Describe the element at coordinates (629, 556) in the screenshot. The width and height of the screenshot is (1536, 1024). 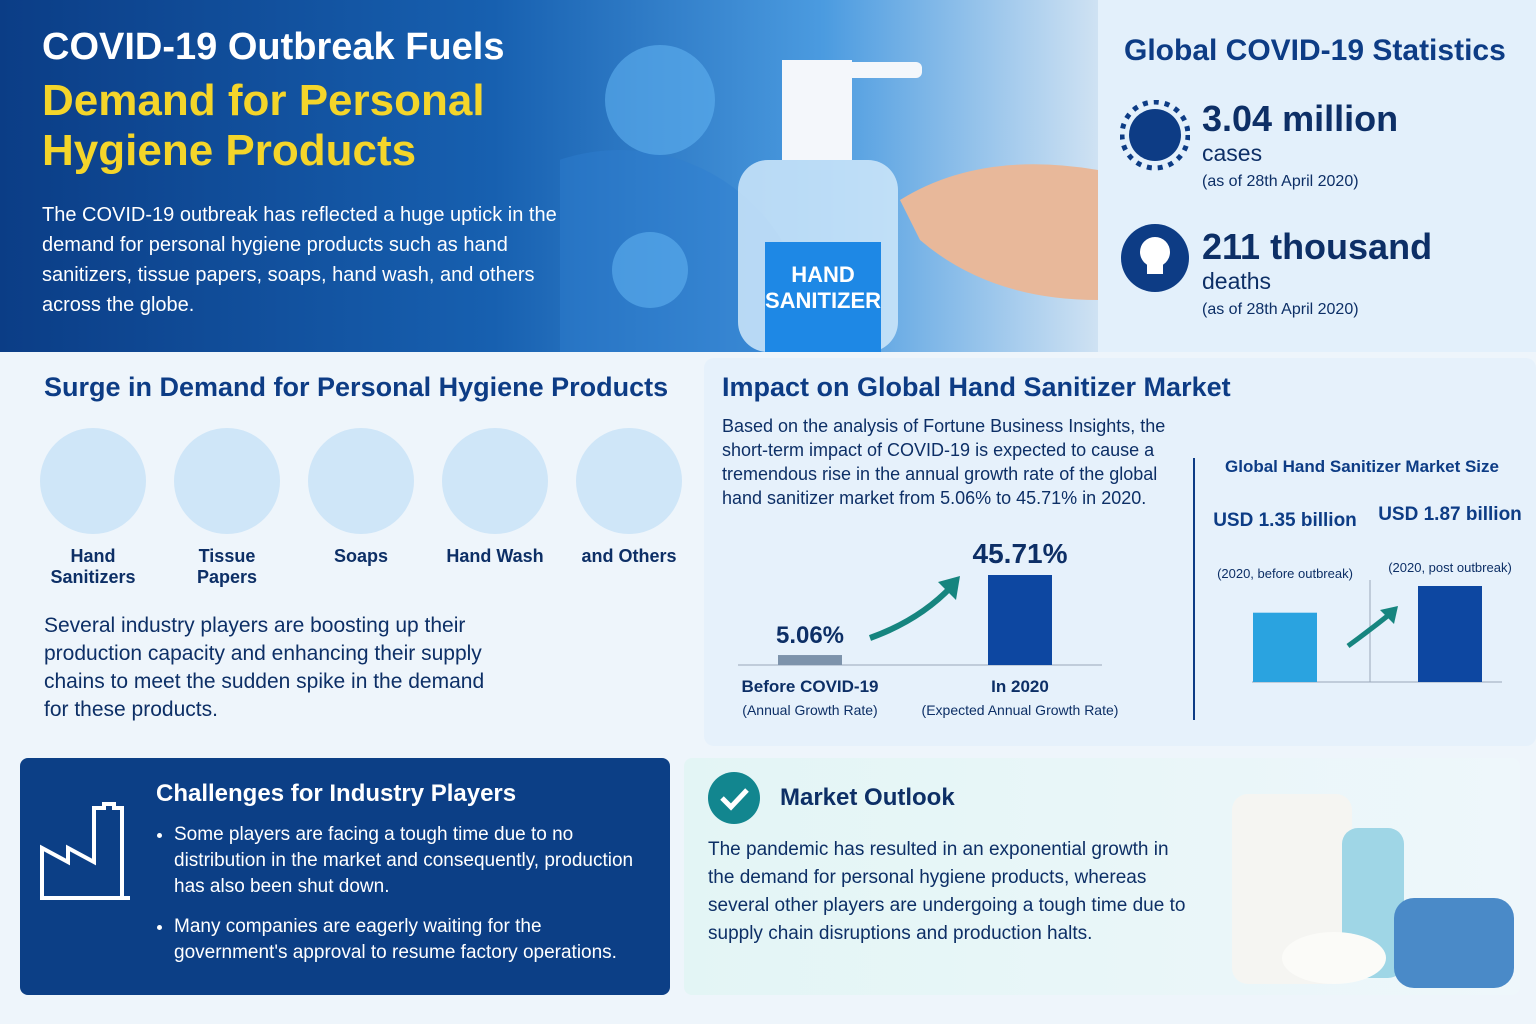
I see `product-label: and Others` at that location.